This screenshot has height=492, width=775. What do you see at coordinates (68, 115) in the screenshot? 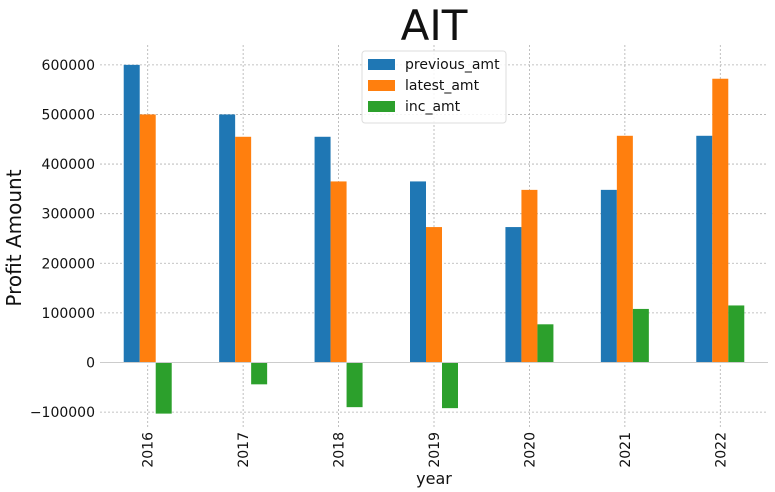
I see `y-tick-label: 500000` at bounding box center [68, 115].